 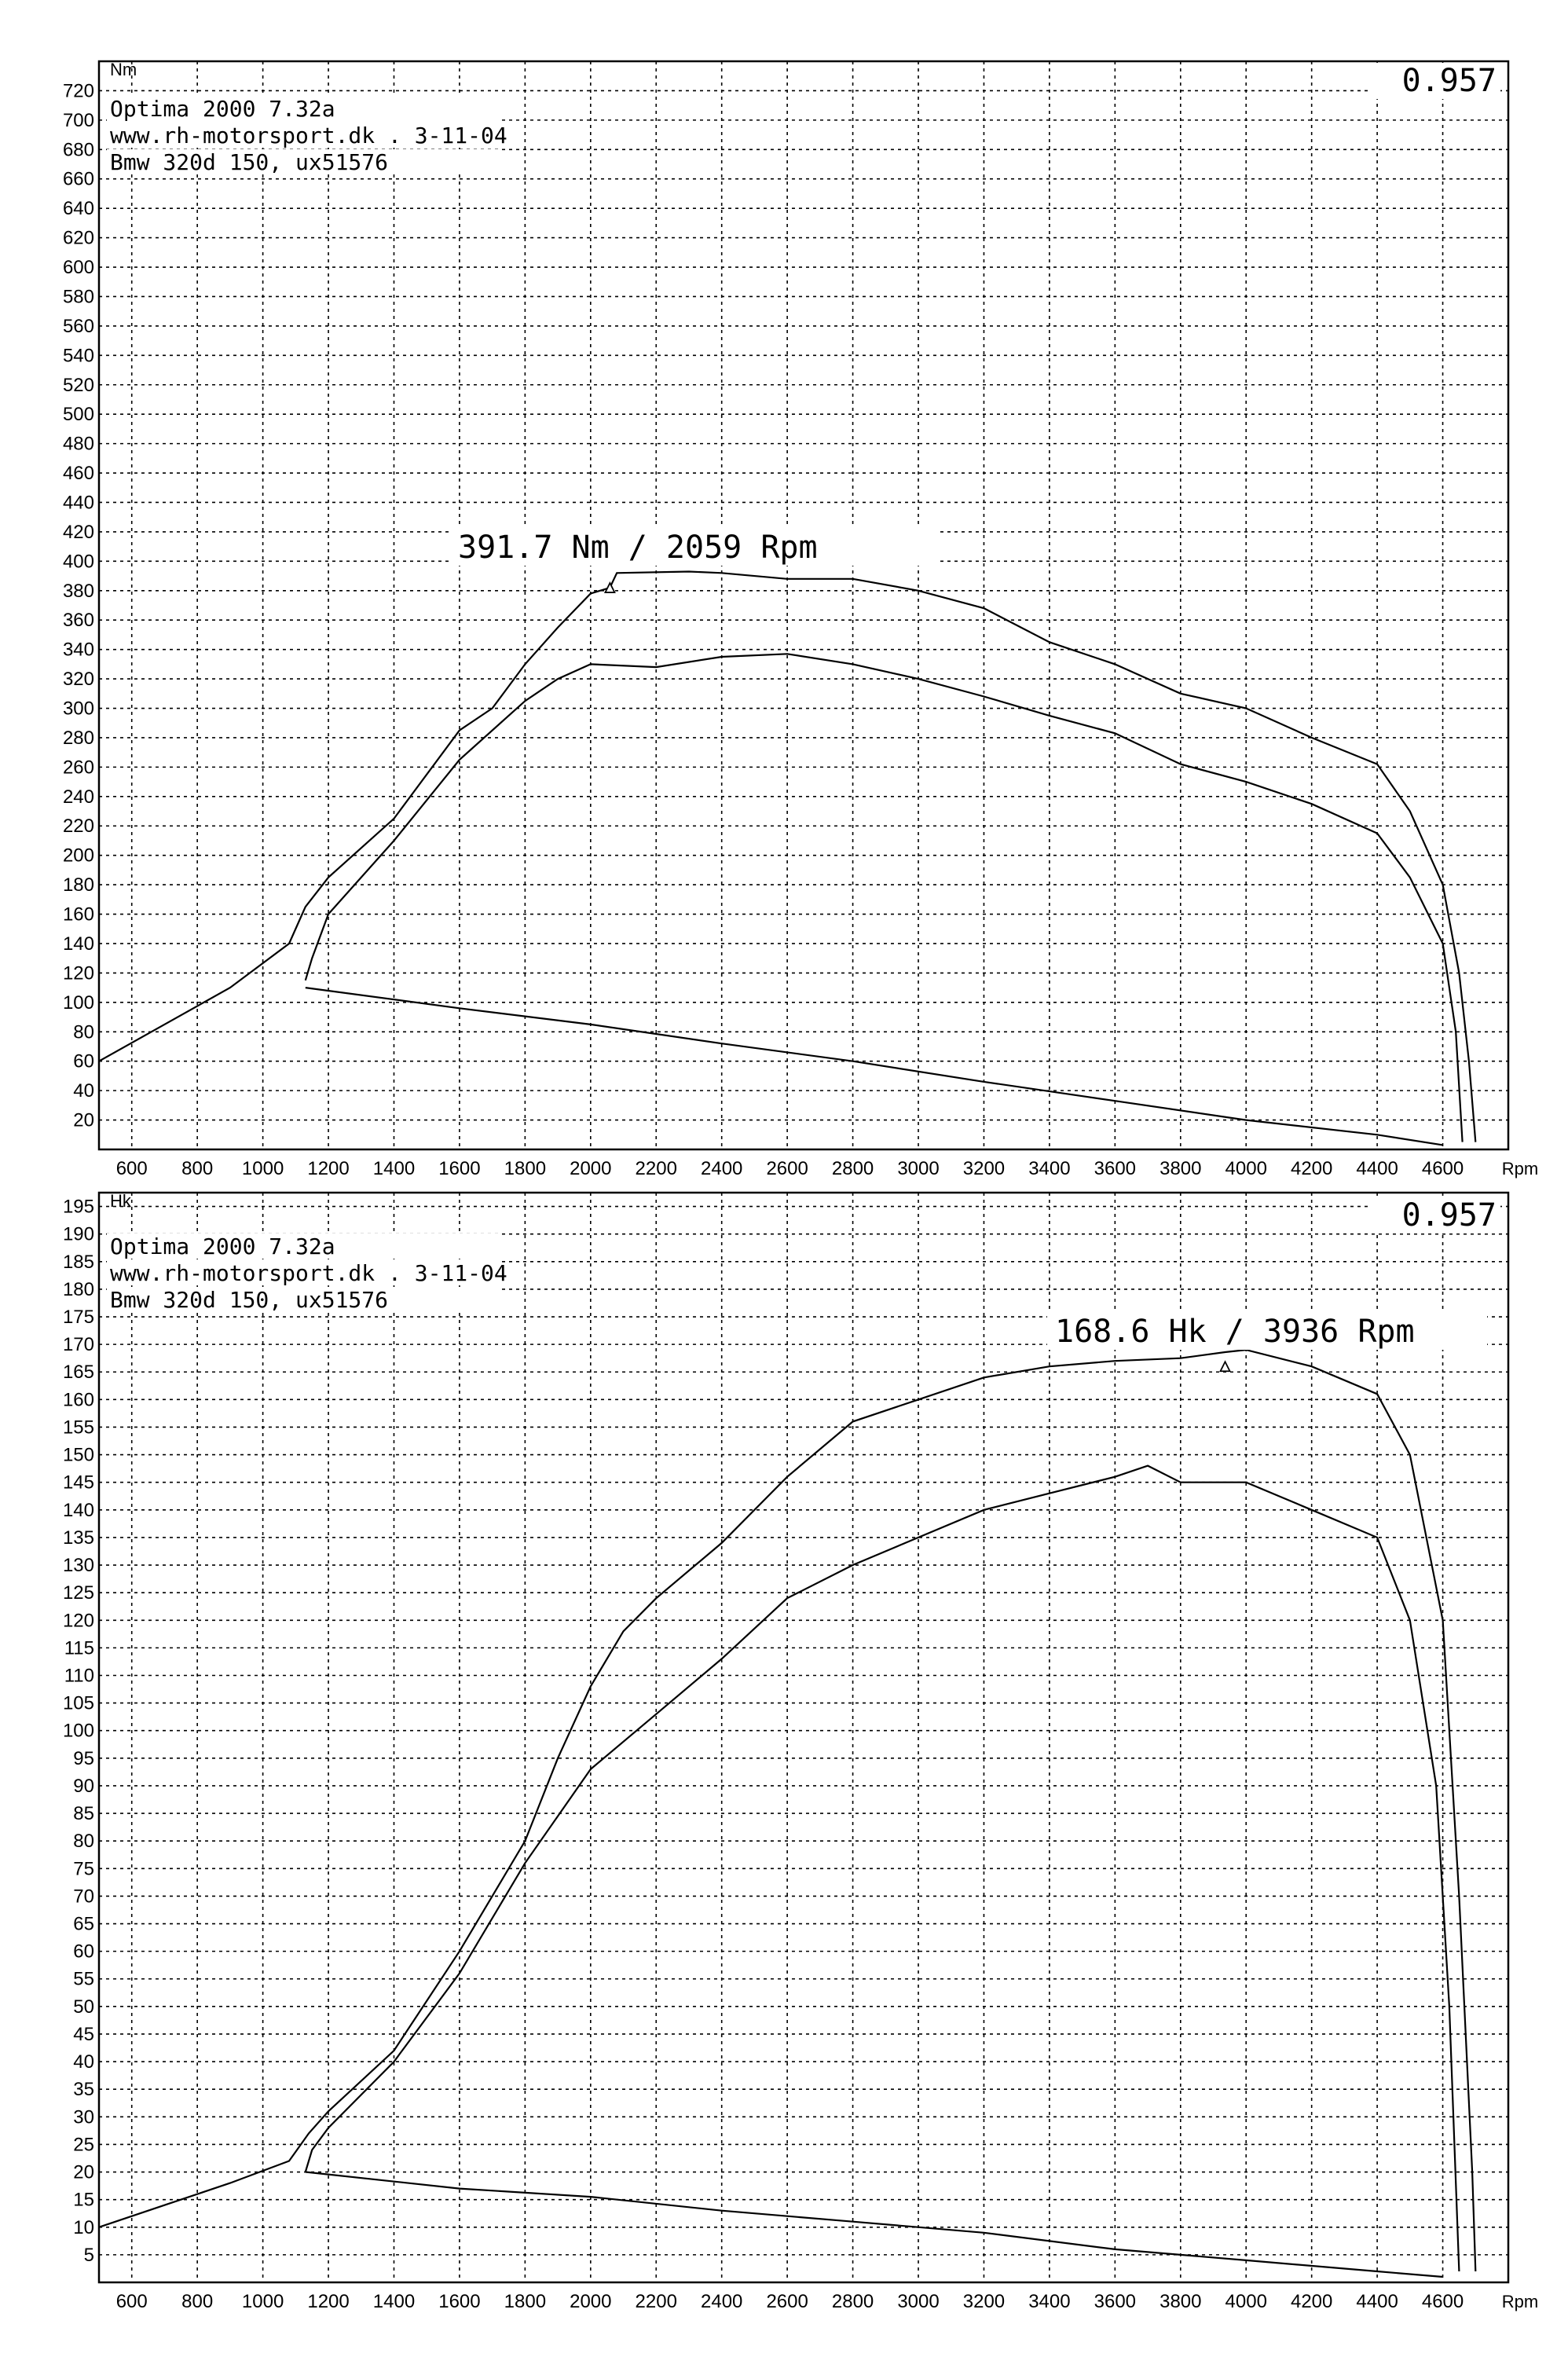 What do you see at coordinates (78, 679) in the screenshot?
I see `y-tick-label: 320` at bounding box center [78, 679].